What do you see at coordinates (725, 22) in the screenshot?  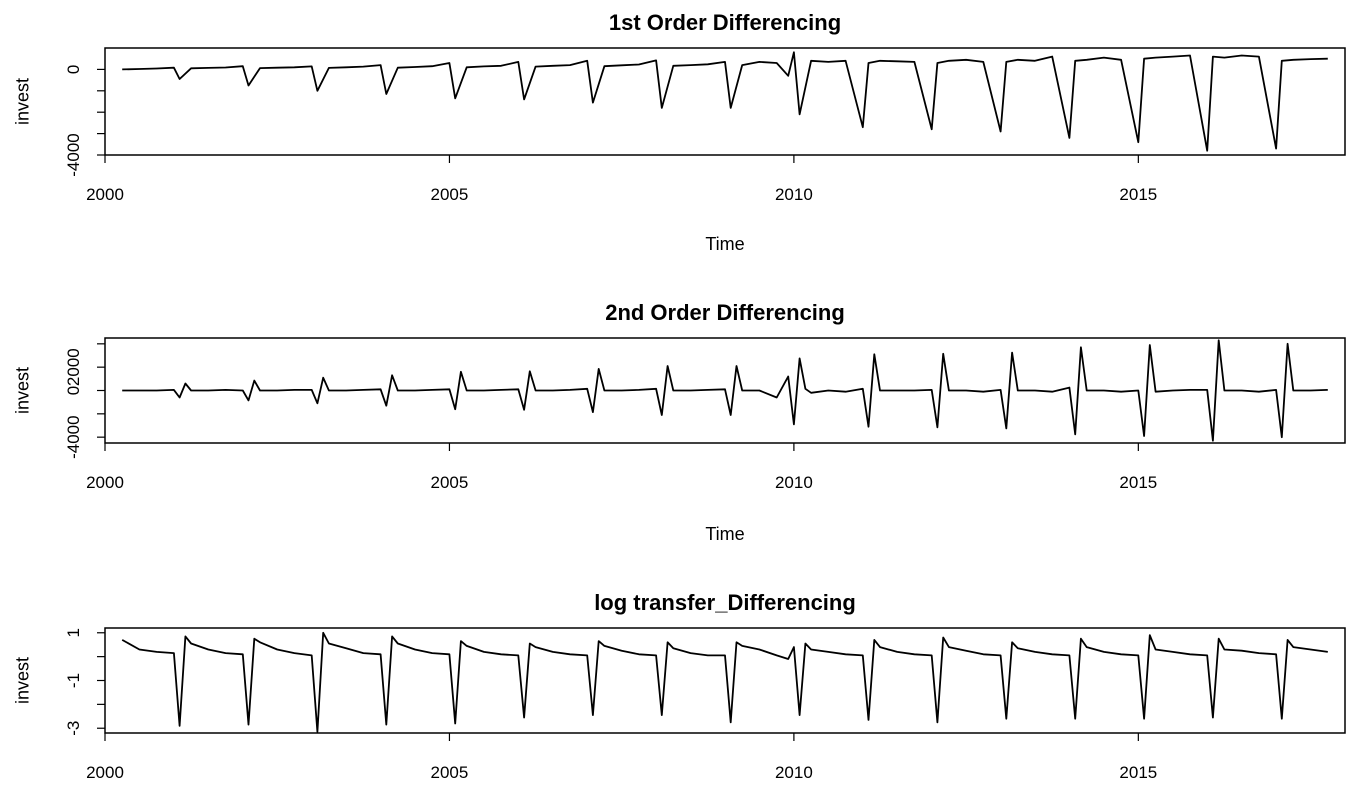 I see `chart-title: 1st Order Differencing` at bounding box center [725, 22].